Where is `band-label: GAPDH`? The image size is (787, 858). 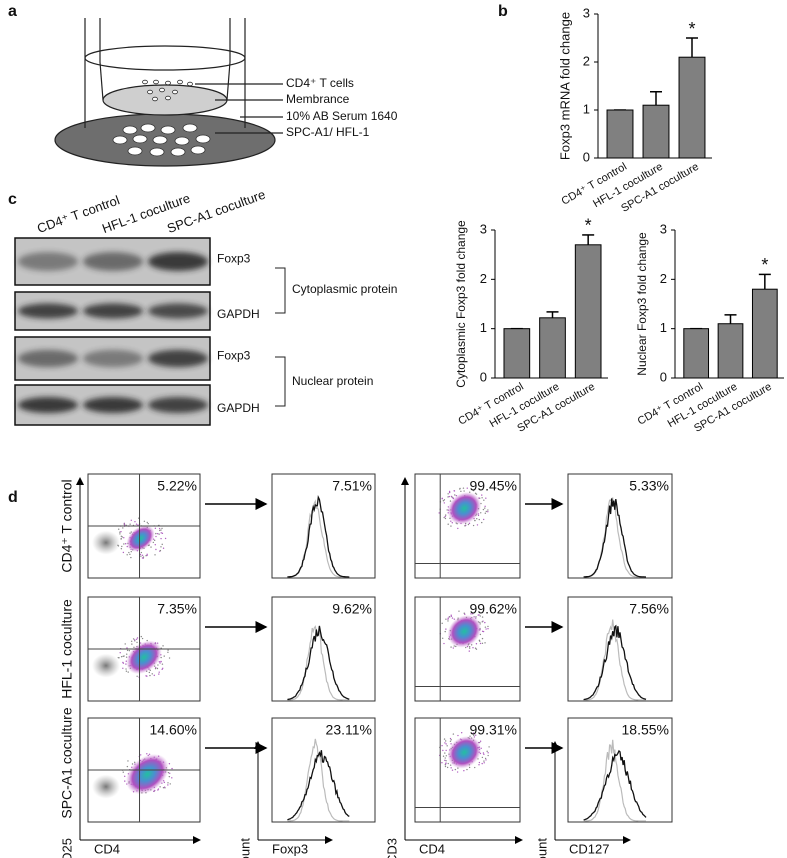
band-label: GAPDH is located at coordinates (238, 408).